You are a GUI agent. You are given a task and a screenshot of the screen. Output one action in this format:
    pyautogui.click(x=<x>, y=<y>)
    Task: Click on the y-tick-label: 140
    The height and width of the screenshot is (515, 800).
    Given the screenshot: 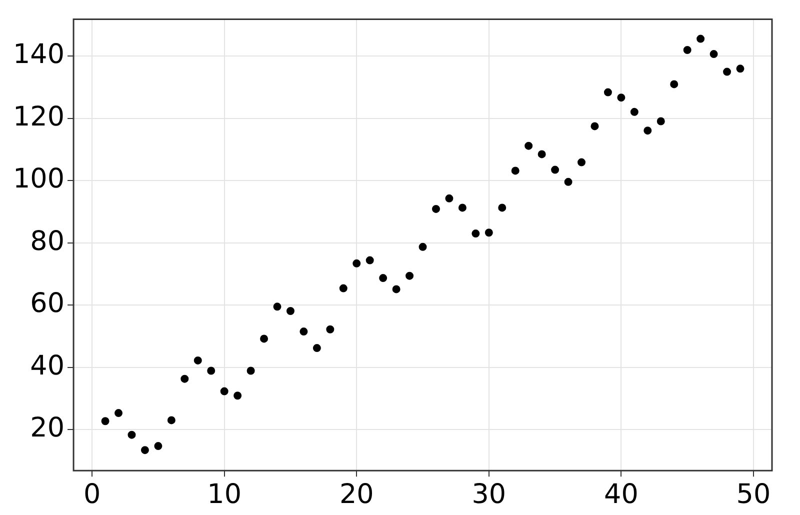 What is the action you would take?
    pyautogui.click(x=38, y=54)
    